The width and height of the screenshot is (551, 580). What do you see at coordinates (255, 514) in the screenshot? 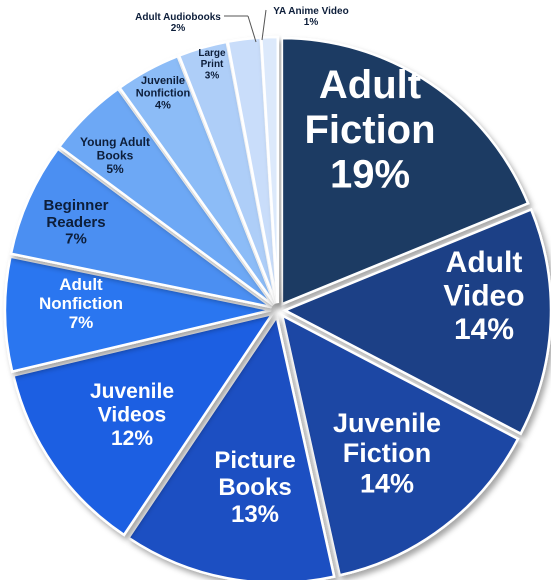
I see `slice-percent: 13%` at bounding box center [255, 514].